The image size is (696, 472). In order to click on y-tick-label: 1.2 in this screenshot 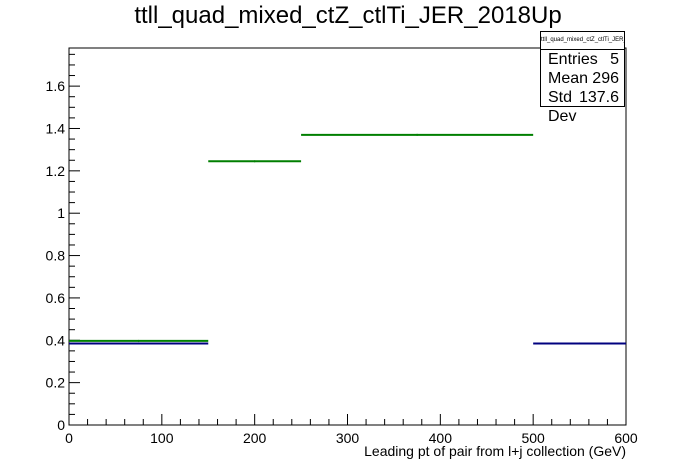, I will do `click(56, 171)`.